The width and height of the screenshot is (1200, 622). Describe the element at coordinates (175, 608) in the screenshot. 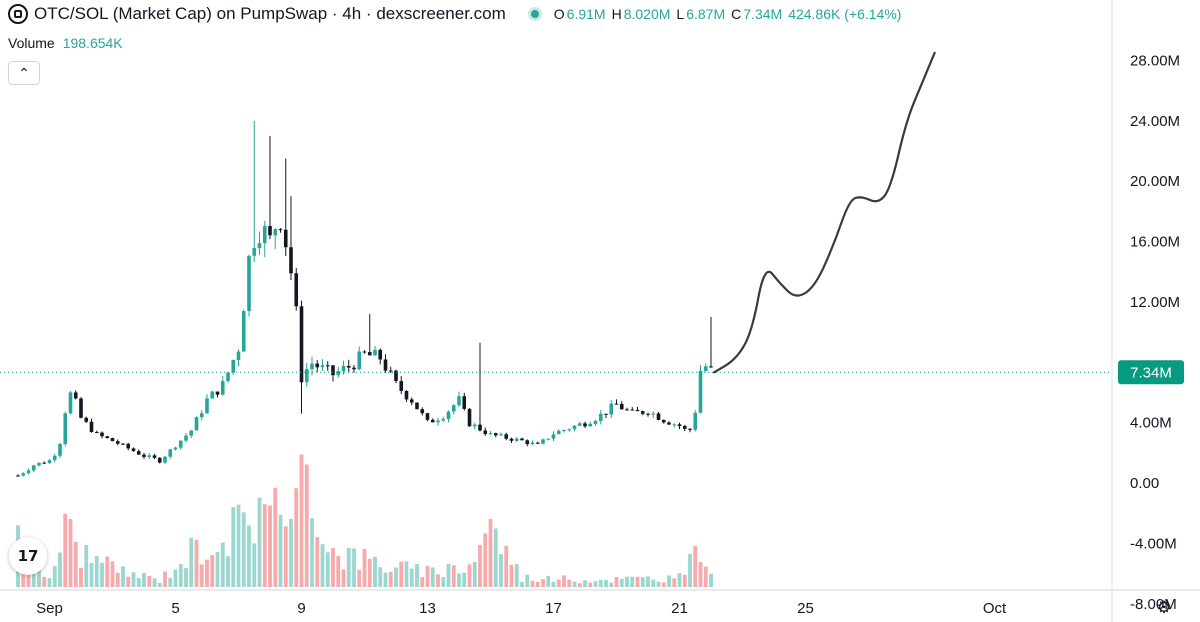

I see `x-tick-label: 5` at that location.